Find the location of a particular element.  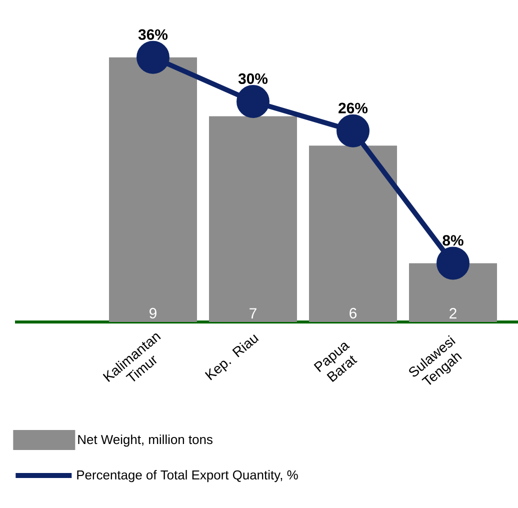

data-label: 26% is located at coordinates (353, 108).